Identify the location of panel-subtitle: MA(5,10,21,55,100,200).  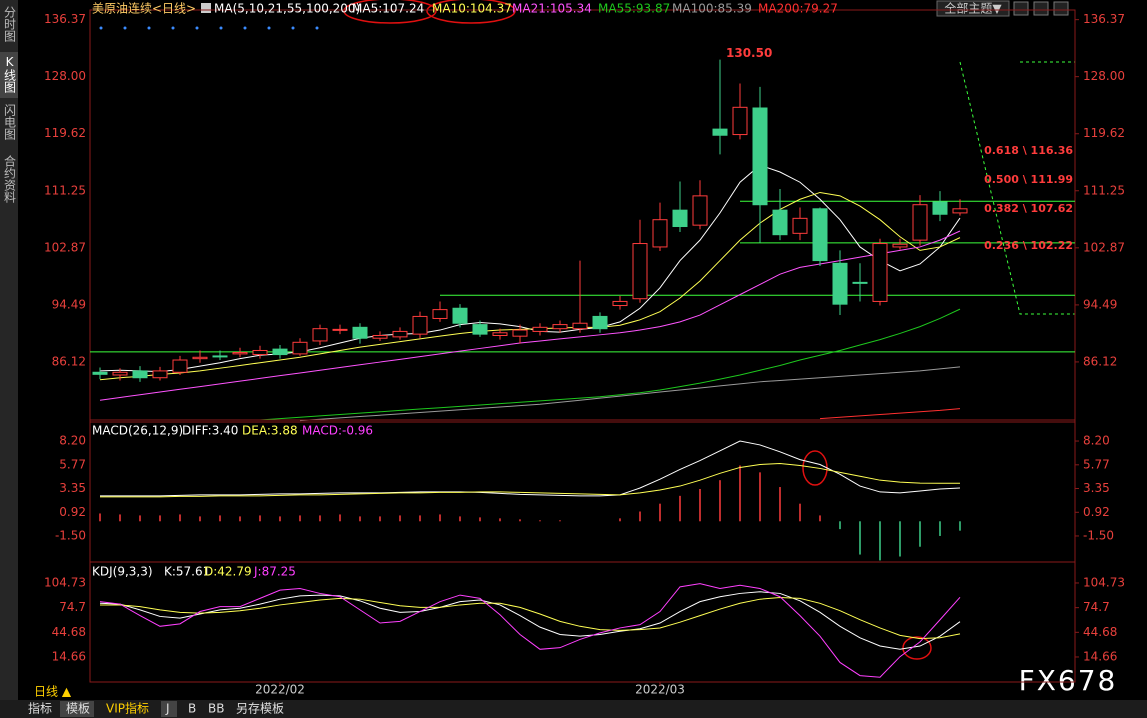
(287, 9).